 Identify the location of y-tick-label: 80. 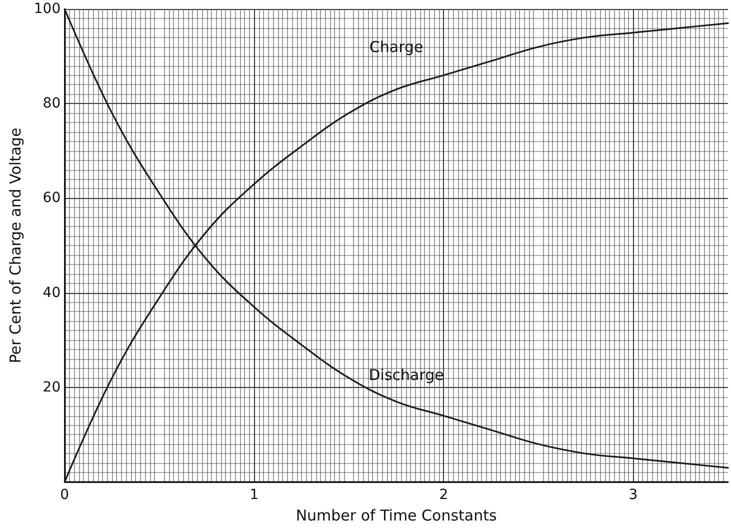
(51, 104).